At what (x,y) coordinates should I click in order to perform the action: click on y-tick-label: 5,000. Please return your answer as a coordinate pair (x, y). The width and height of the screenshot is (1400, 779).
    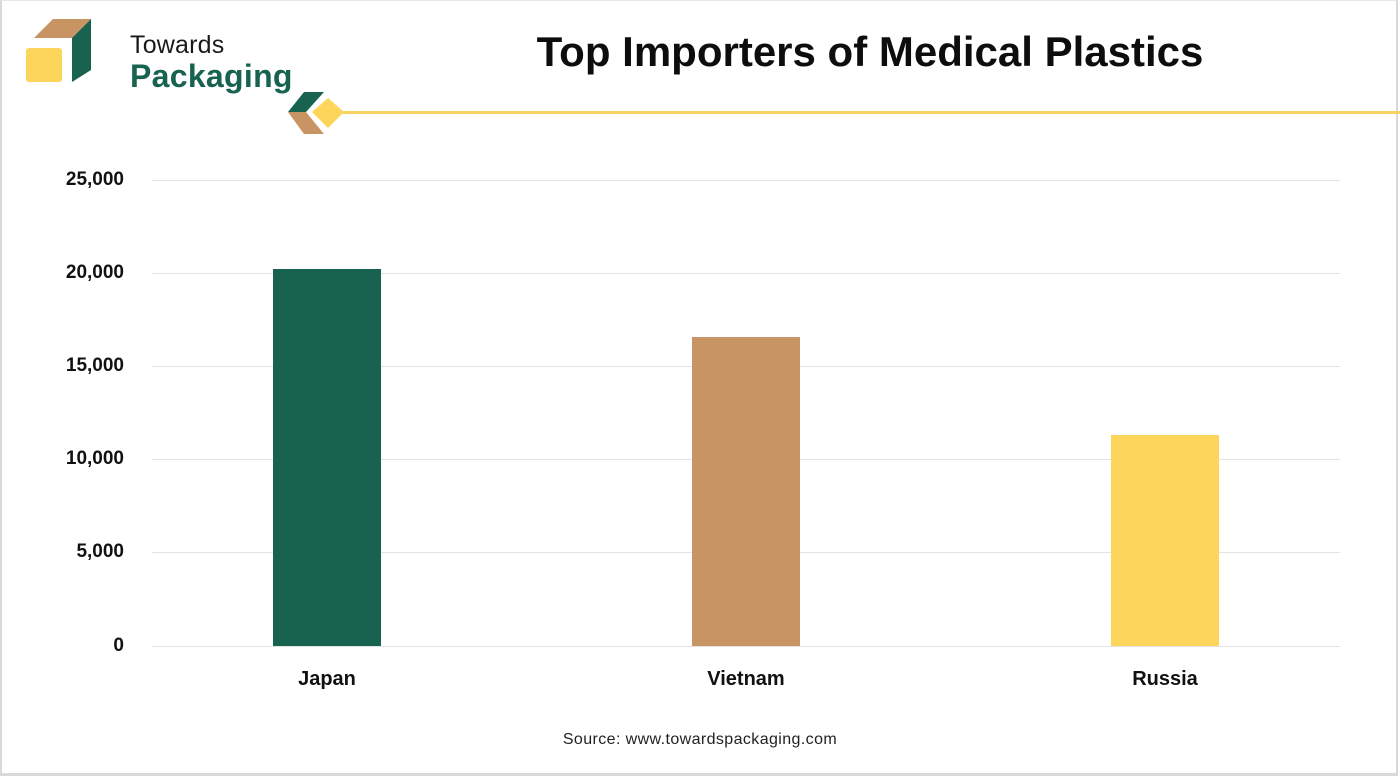
    Looking at the image, I should click on (100, 551).